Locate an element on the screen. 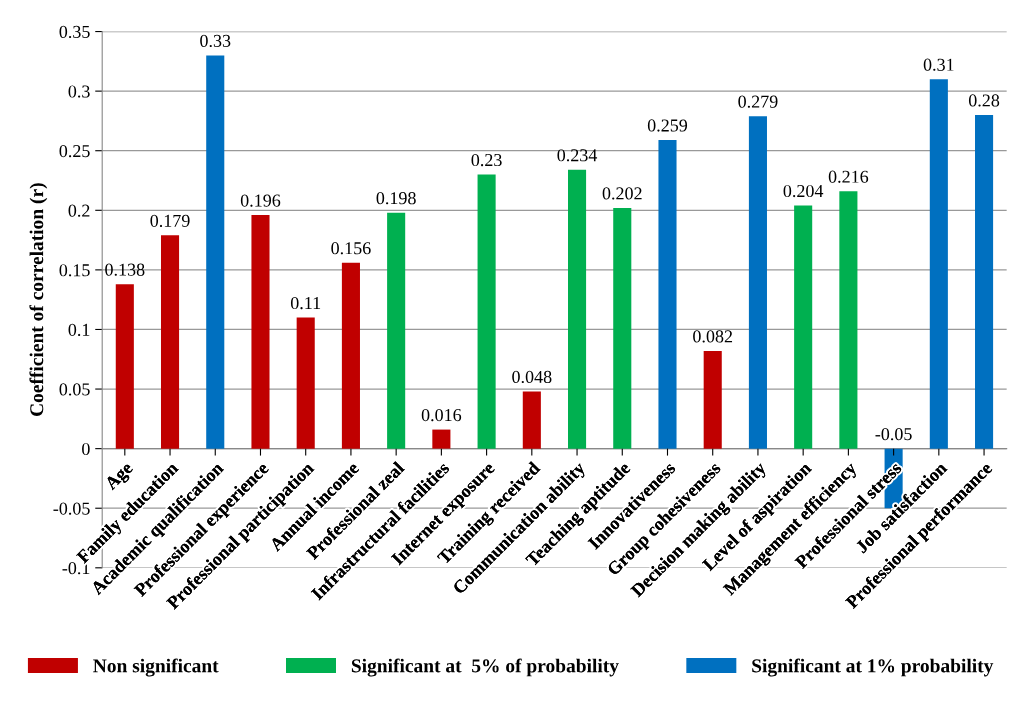 The image size is (1022, 701). data-label: 0.33 is located at coordinates (215, 41).